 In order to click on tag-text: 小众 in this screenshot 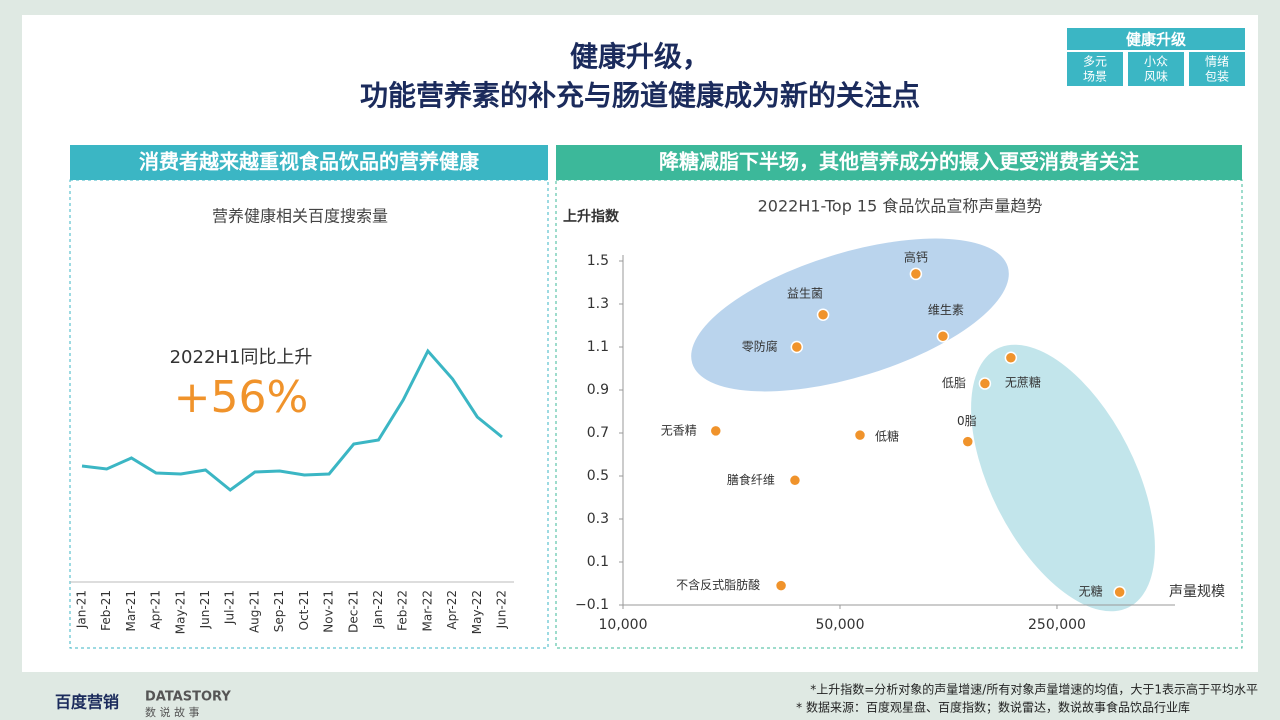, I will do `click(1156, 62)`.